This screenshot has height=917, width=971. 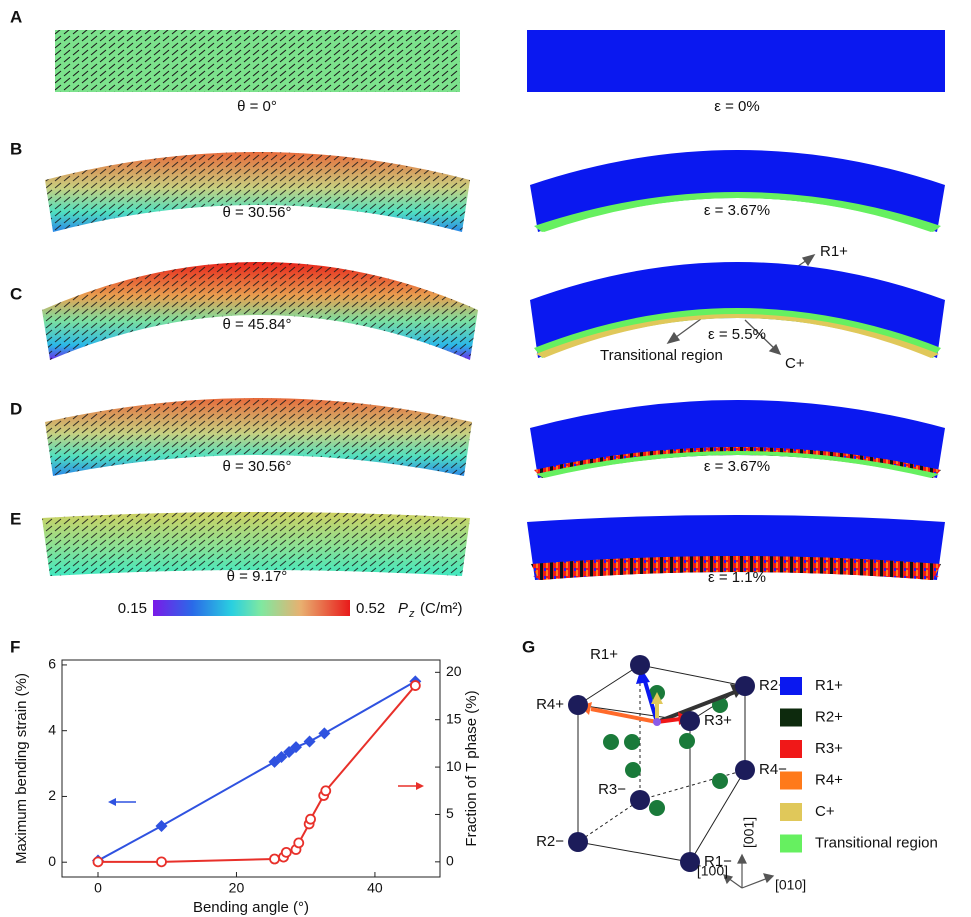 What do you see at coordinates (454, 718) in the screenshot?
I see `y2-tick-label: 15` at bounding box center [454, 718].